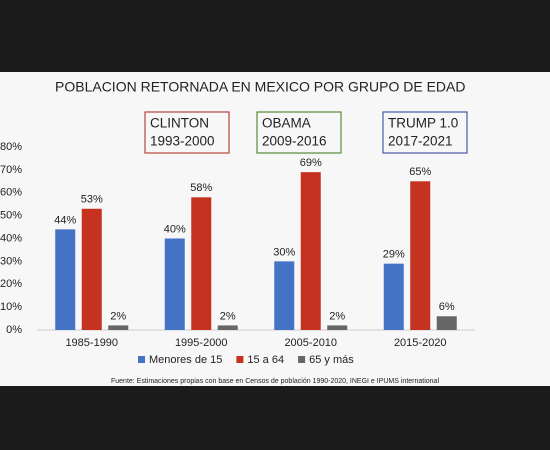  Describe the element at coordinates (423, 123) in the screenshot. I see `annotation-title: TRUMP 1.0` at that location.